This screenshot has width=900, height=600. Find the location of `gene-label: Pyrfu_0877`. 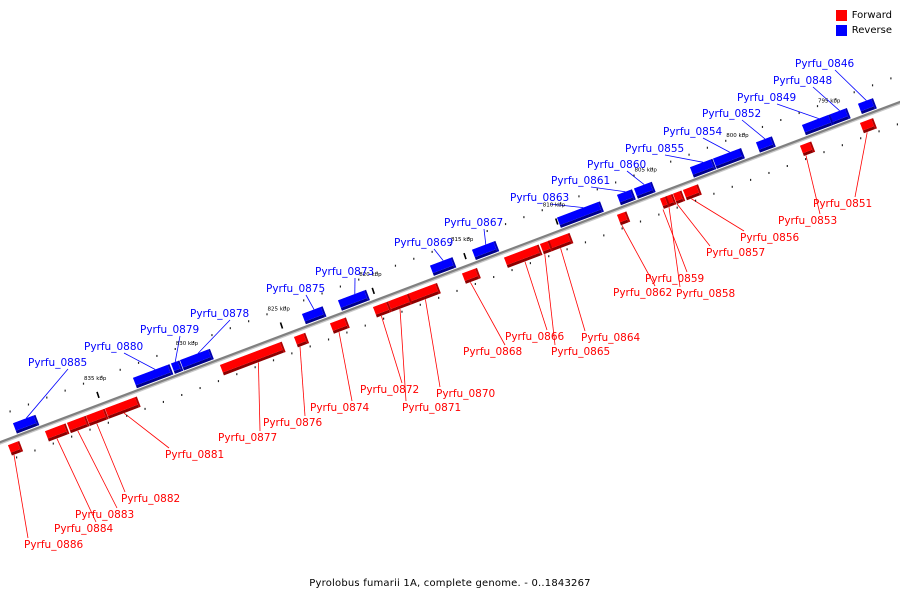

gene-label: Pyrfu_0877 is located at coordinates (247, 438).